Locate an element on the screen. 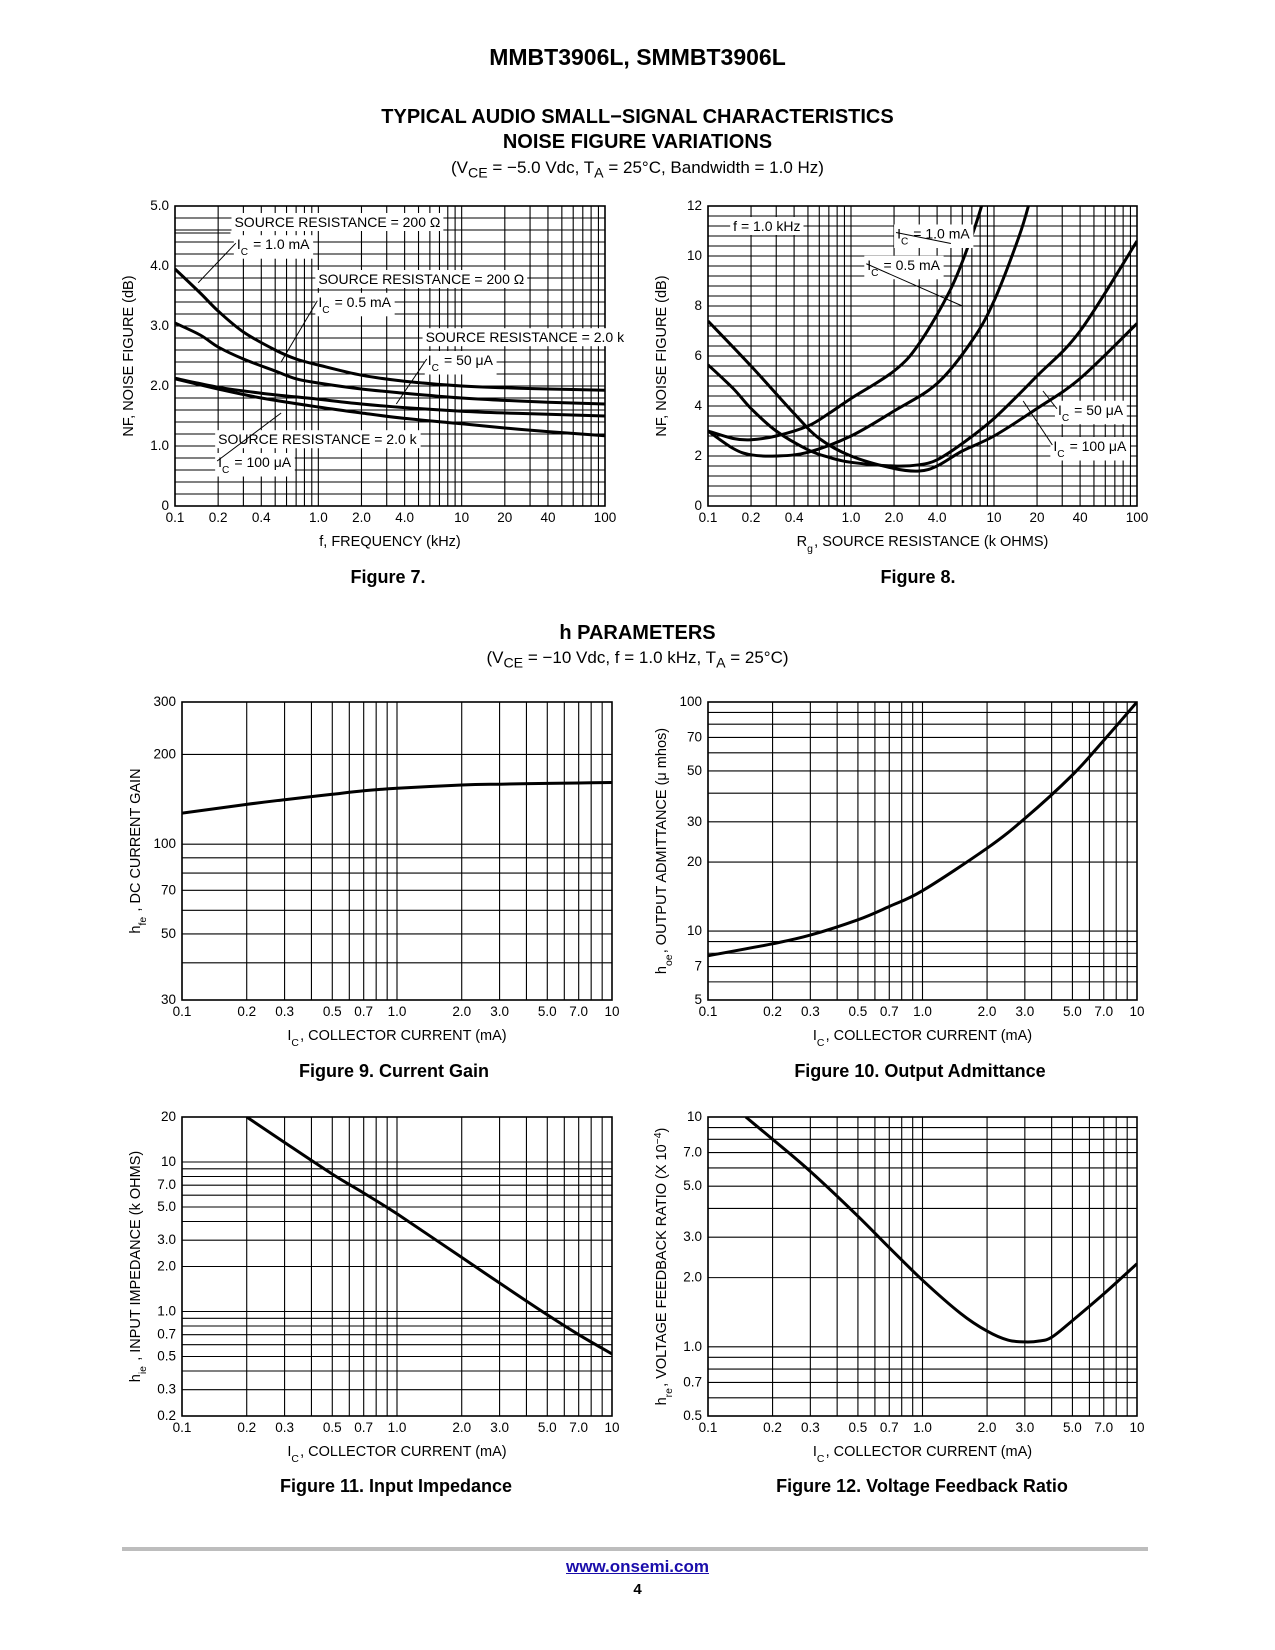 The height and width of the screenshot is (1650, 1275). fig8-ytick-label: 12 is located at coordinates (694, 205).